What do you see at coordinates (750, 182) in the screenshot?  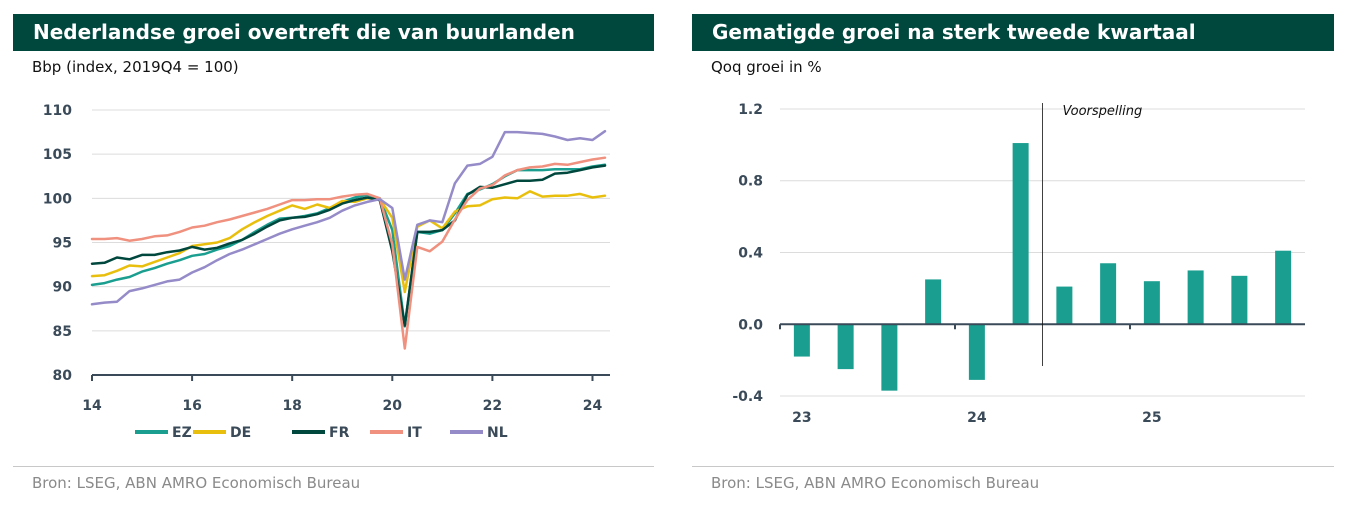 I see `y-tick-label: 0.8` at bounding box center [750, 182].